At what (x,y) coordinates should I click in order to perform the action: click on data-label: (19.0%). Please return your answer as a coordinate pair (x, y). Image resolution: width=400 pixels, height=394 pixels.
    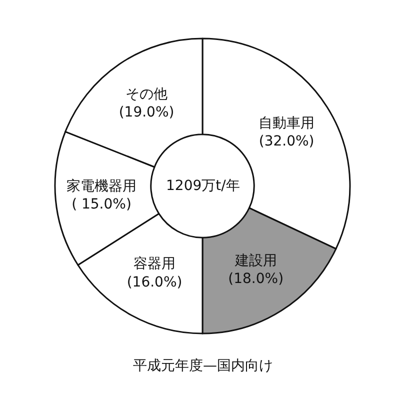
    Looking at the image, I should click on (146, 112).